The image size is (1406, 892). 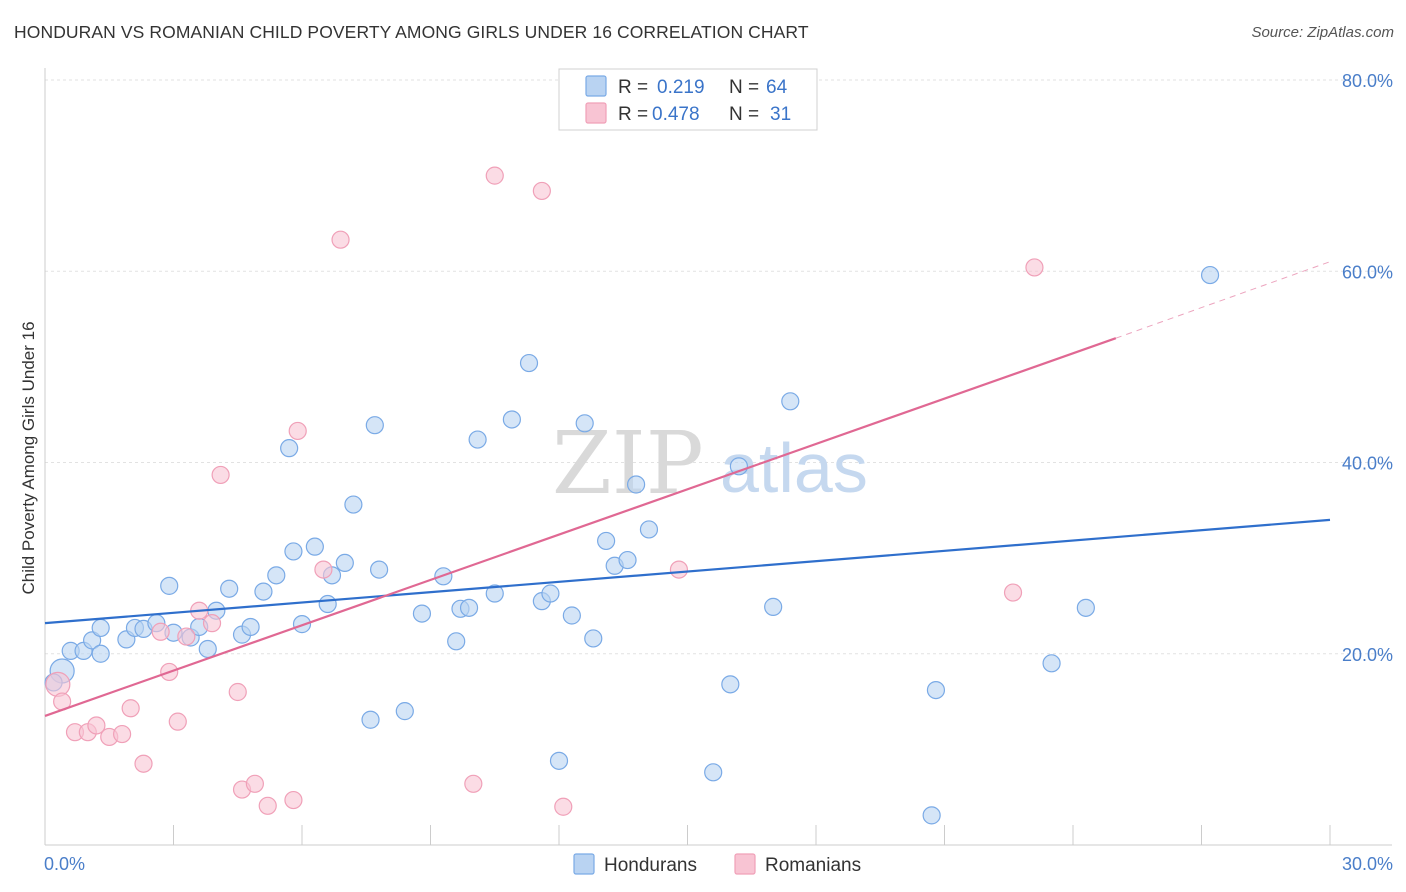 I want to click on y-tick-label-0: 20.0%, so click(x=1367, y=655).